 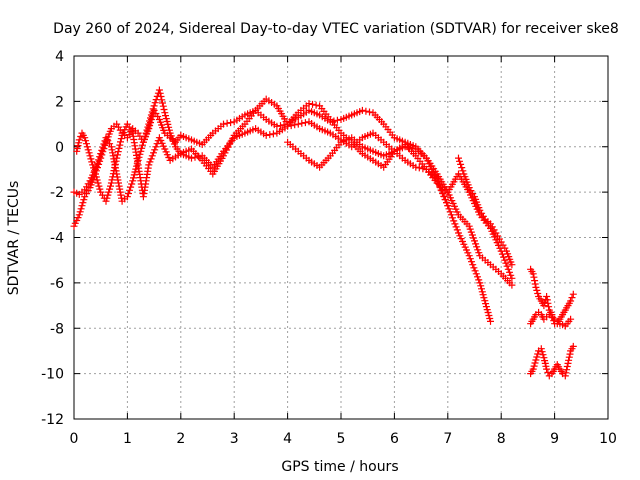 I want to click on y-tick-label: -10, so click(x=52, y=375).